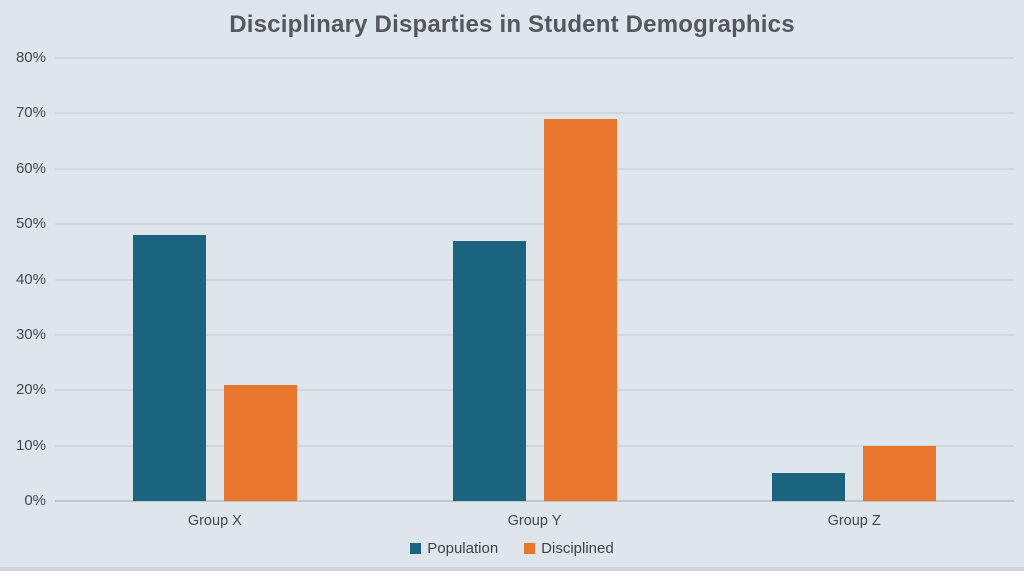 The width and height of the screenshot is (1024, 571). I want to click on bar-disciplined-group-y, so click(580, 309).